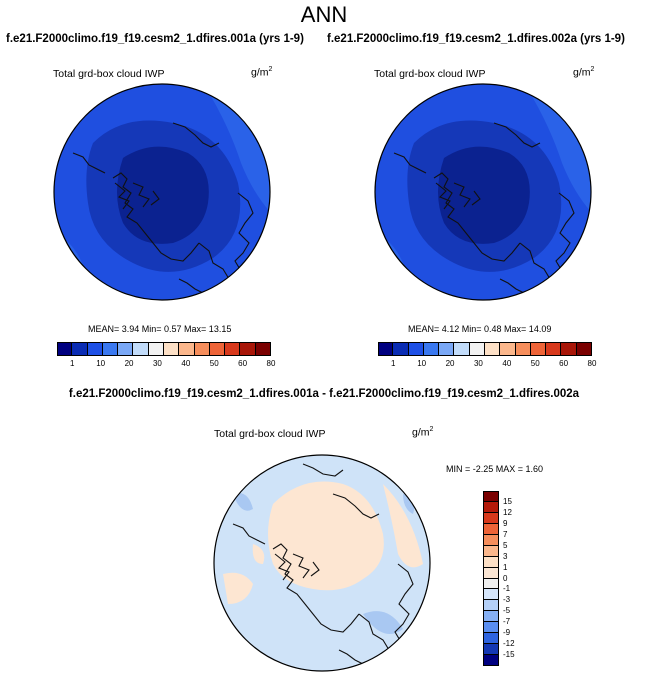  What do you see at coordinates (505, 534) in the screenshot?
I see `diff-colorbar-tick-label: 7` at bounding box center [505, 534].